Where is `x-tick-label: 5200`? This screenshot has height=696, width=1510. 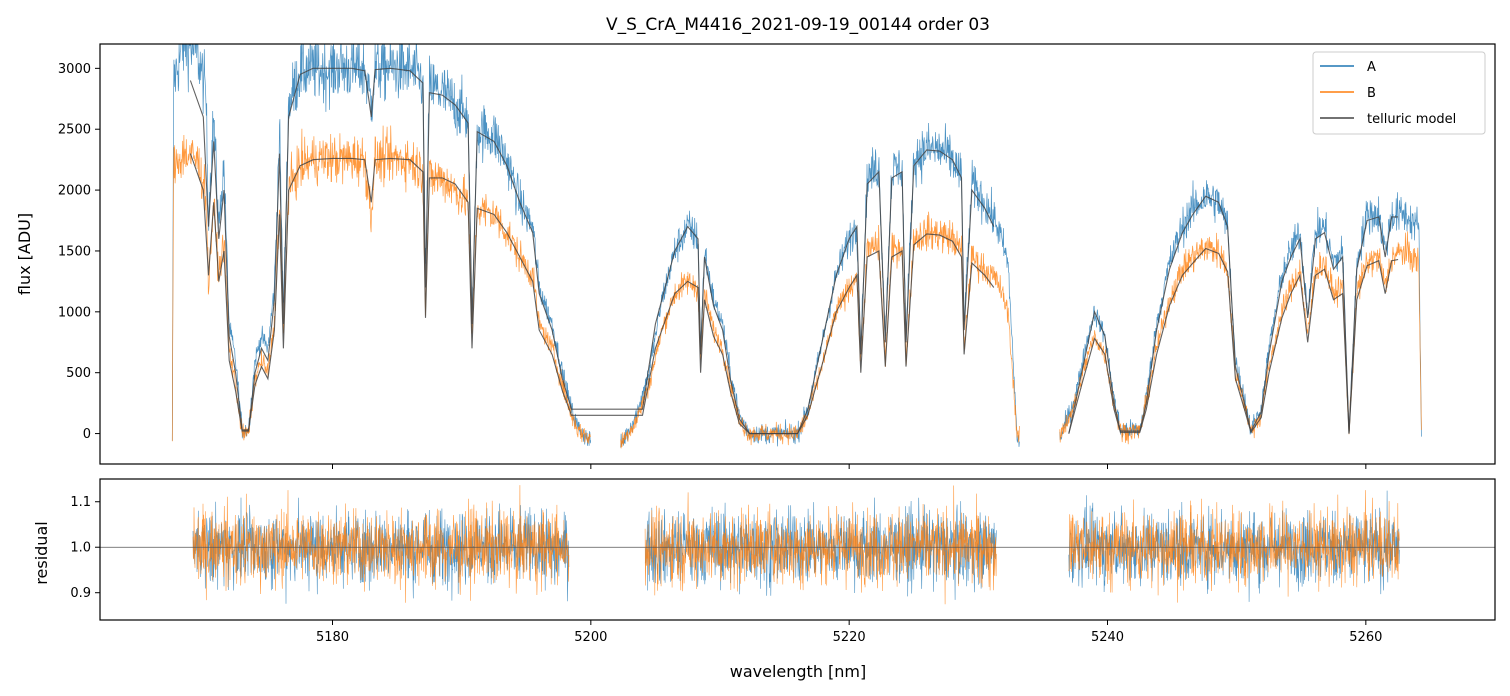 x-tick-label: 5200 is located at coordinates (590, 637).